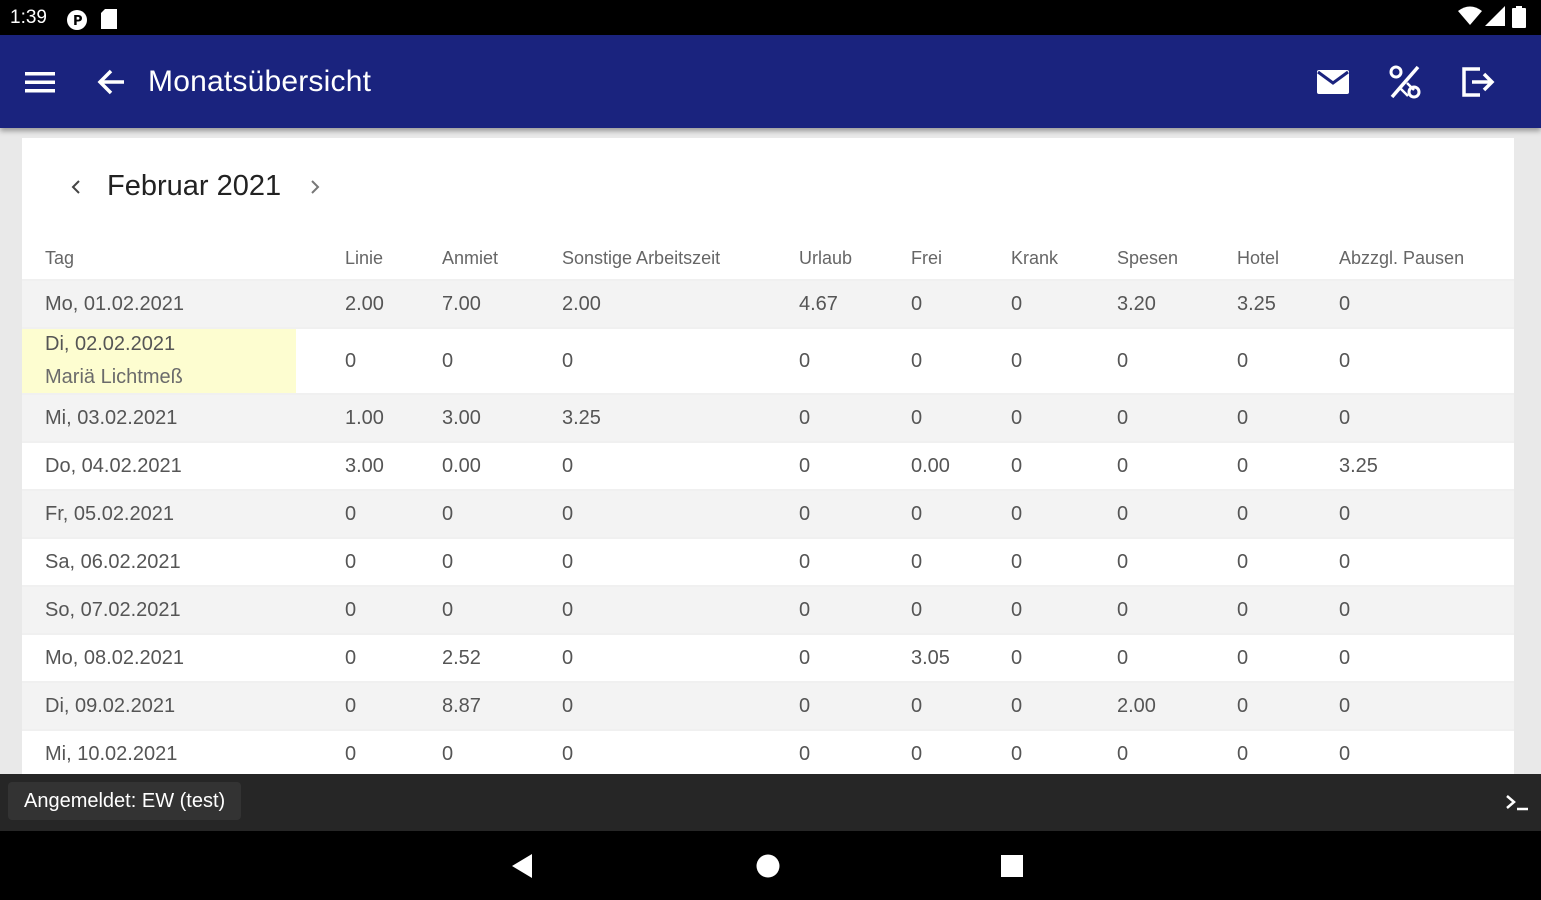 This screenshot has height=900, width=1541. I want to click on percent-icon, so click(1405, 82).